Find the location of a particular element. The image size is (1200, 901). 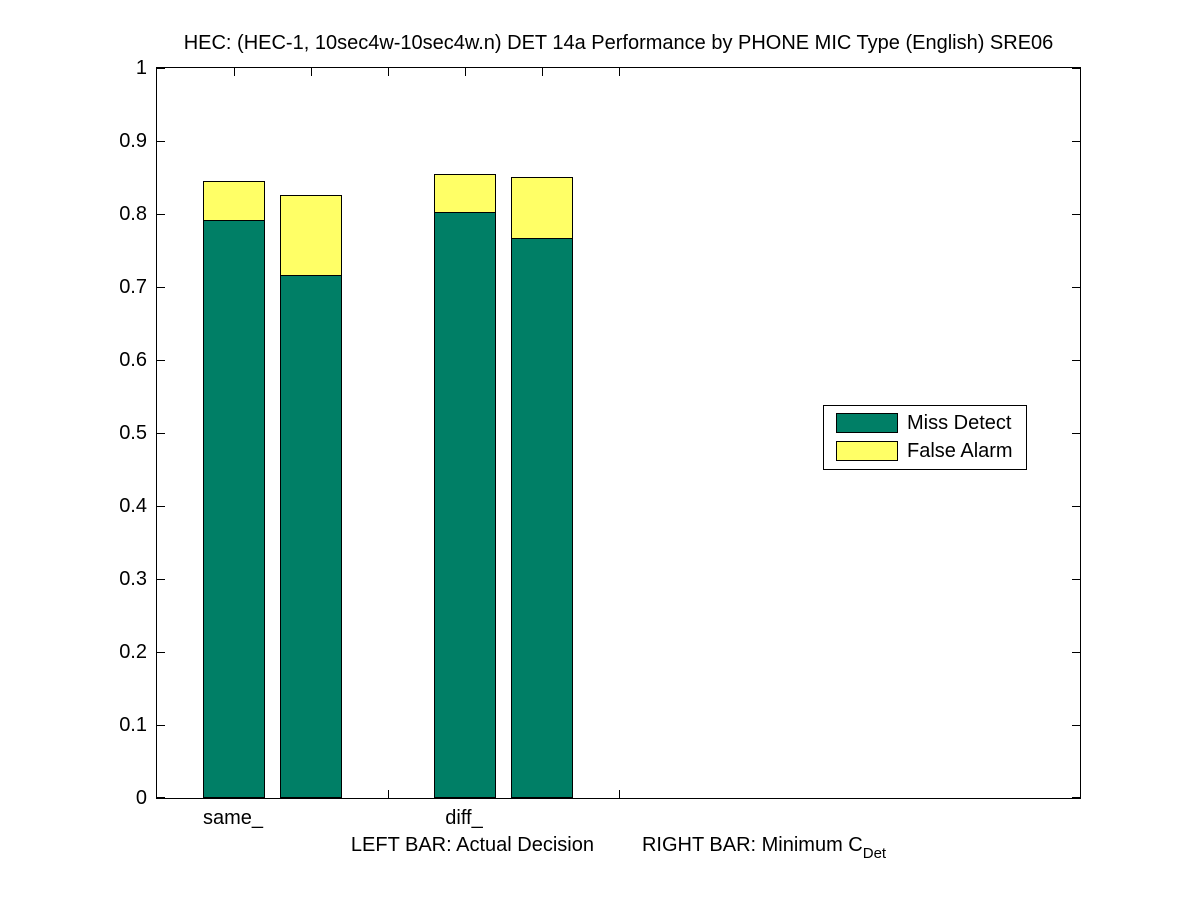

y-tick-label: 0 is located at coordinates (141, 798).